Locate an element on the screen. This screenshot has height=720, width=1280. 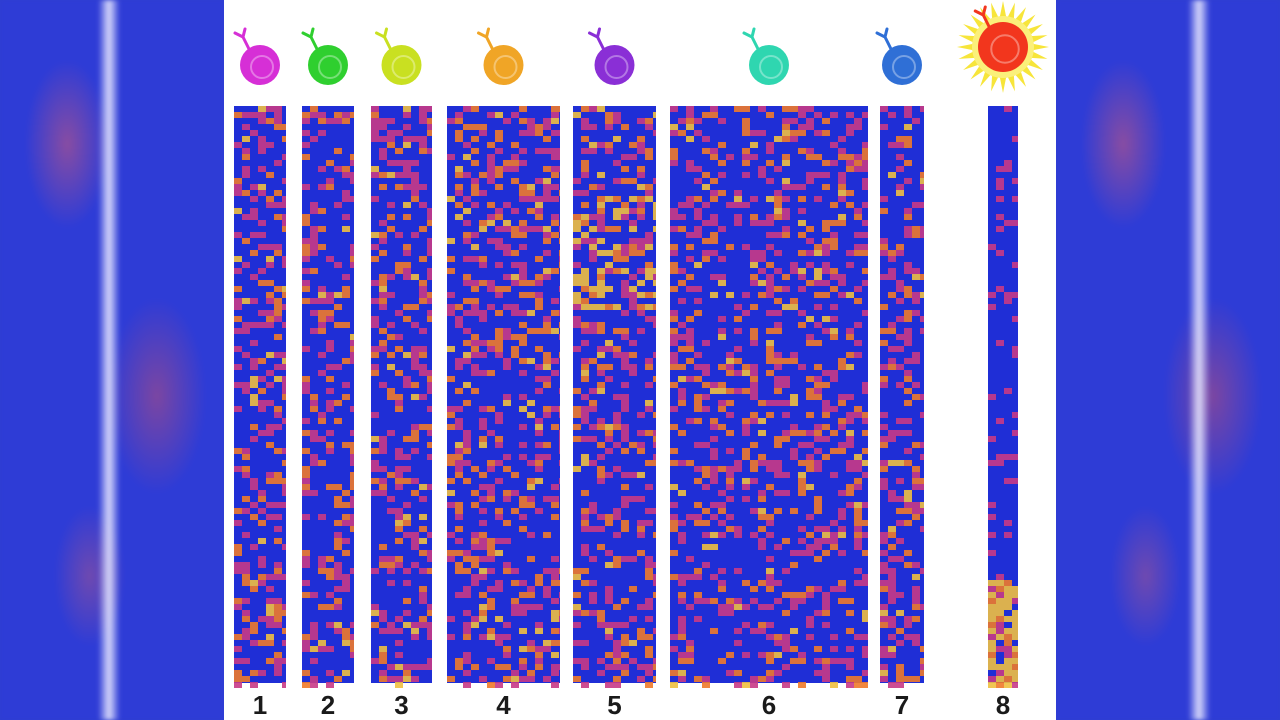
column-label-6: 6 is located at coordinates (769, 705).